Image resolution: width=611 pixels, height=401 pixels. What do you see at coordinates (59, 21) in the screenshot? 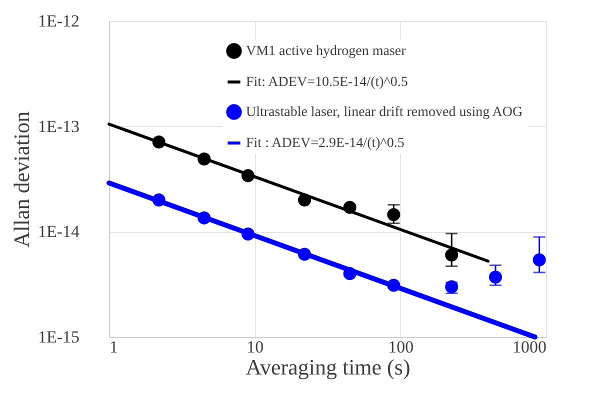
I see `y-tick-label: 1E-12` at bounding box center [59, 21].